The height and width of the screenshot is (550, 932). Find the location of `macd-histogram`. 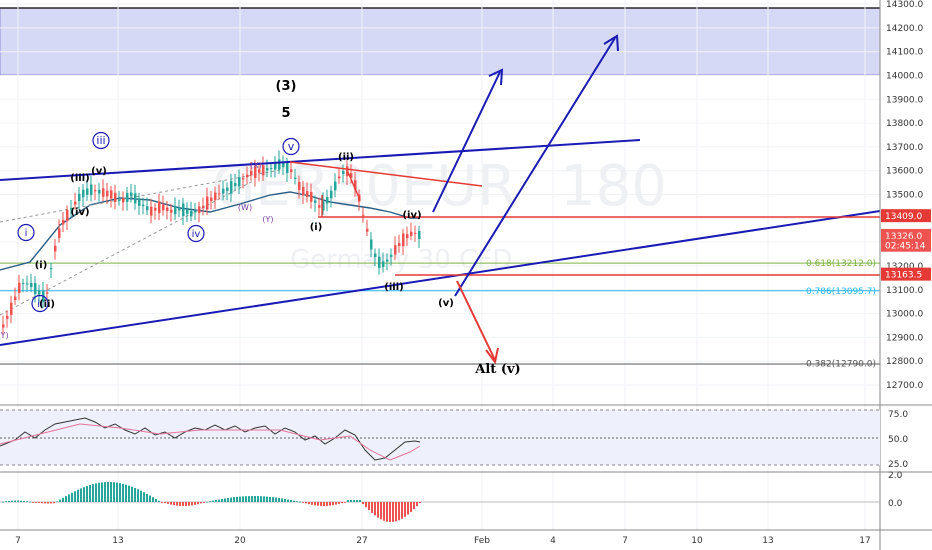

macd-histogram is located at coordinates (211, 502).